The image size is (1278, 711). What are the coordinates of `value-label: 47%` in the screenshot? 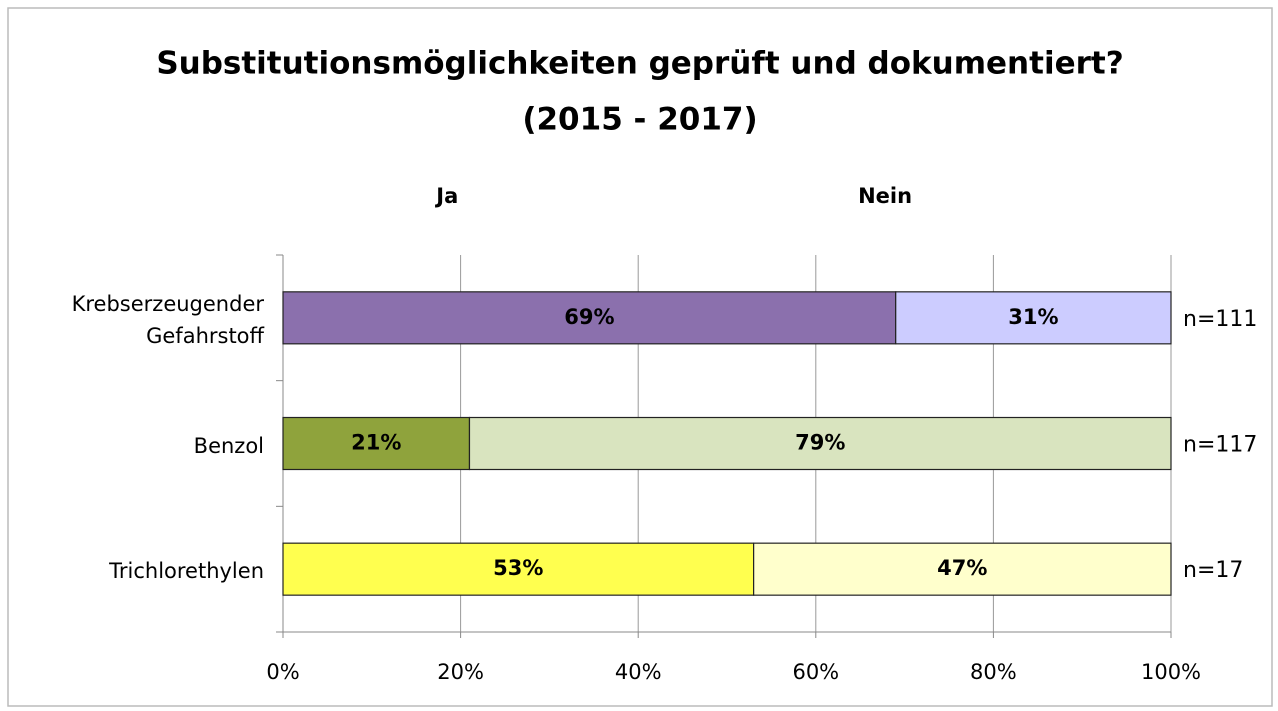 It's located at (962, 568).